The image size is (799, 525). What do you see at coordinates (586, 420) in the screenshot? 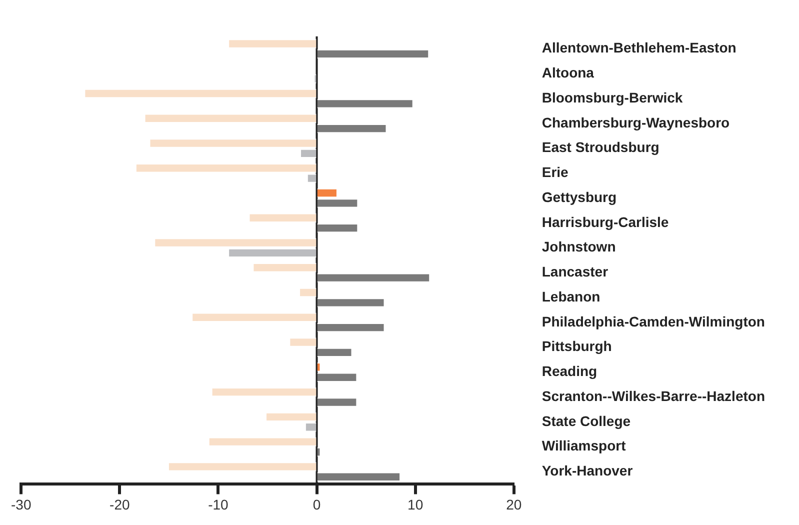
I see `y-tick-label: State College` at bounding box center [586, 420].